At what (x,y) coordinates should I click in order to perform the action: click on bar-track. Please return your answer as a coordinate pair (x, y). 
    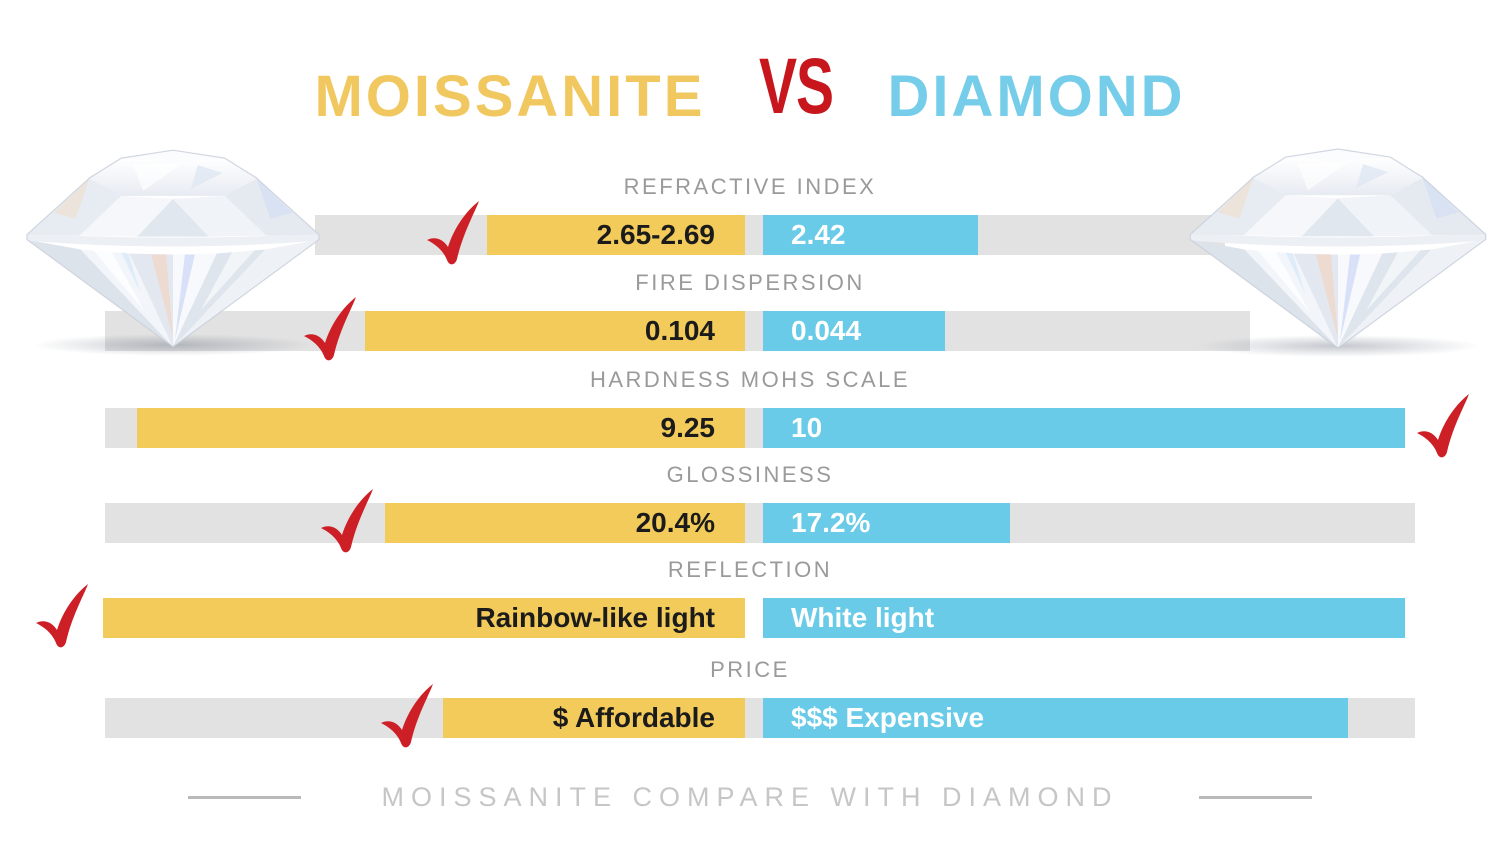
    Looking at the image, I should click on (760, 523).